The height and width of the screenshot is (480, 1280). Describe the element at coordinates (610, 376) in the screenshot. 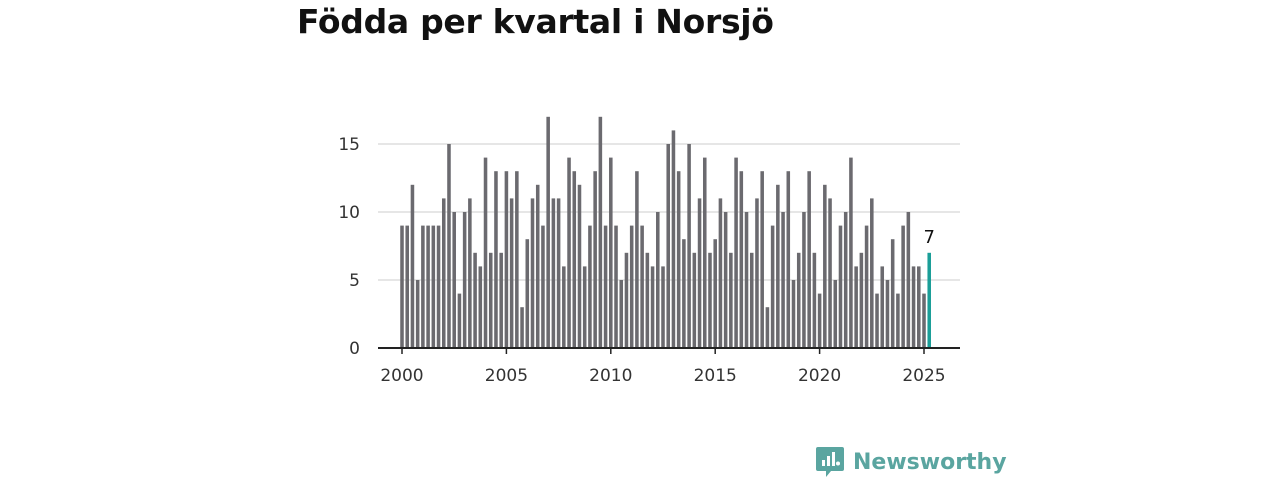

I see `x-tick-label: 2010` at that location.